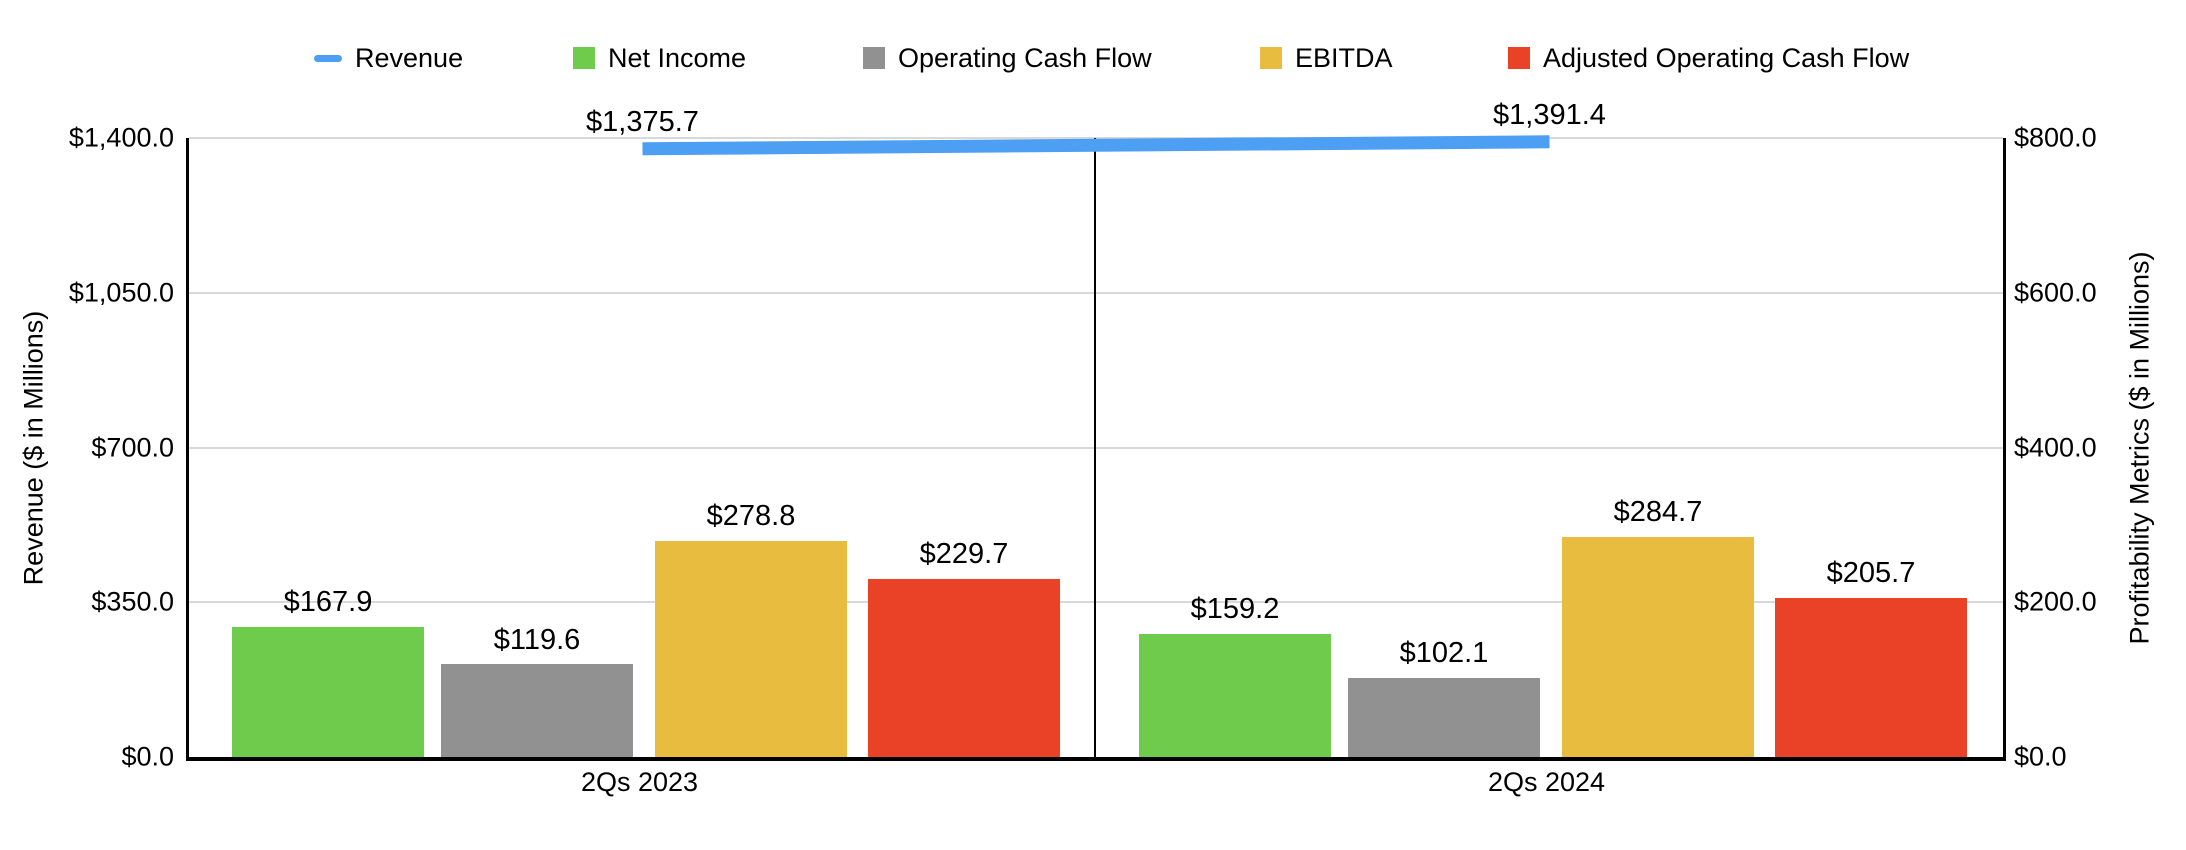 The image size is (2186, 850). Describe the element at coordinates (121, 137) in the screenshot. I see `left-tick-label: $1,400.0` at that location.